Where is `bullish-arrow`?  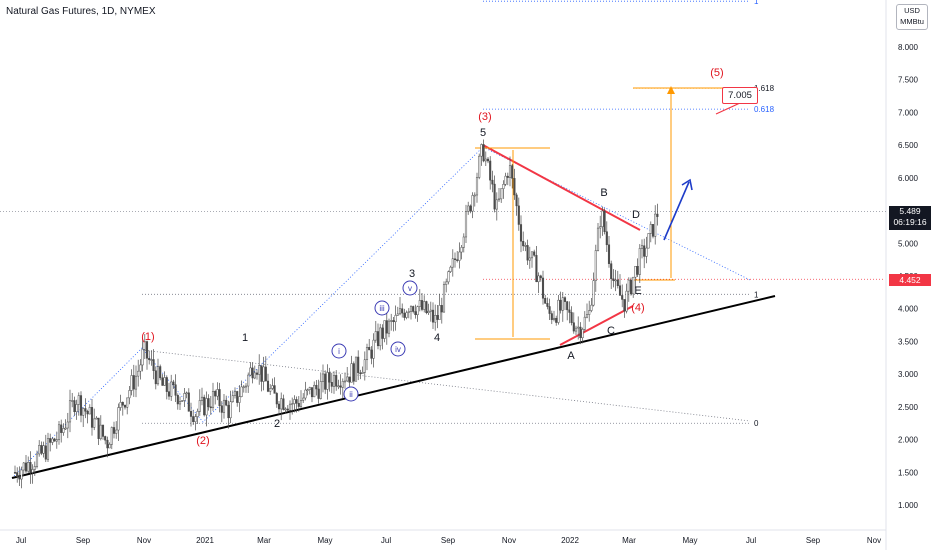 bullish-arrow is located at coordinates (676, 211).